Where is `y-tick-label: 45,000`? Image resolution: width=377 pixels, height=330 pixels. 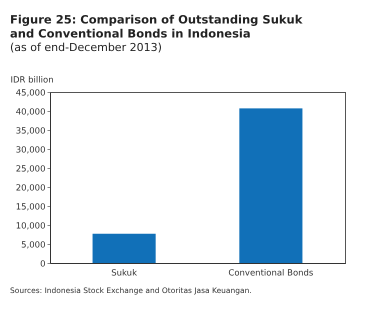 y-tick-label: 45,000 is located at coordinates (31, 93).